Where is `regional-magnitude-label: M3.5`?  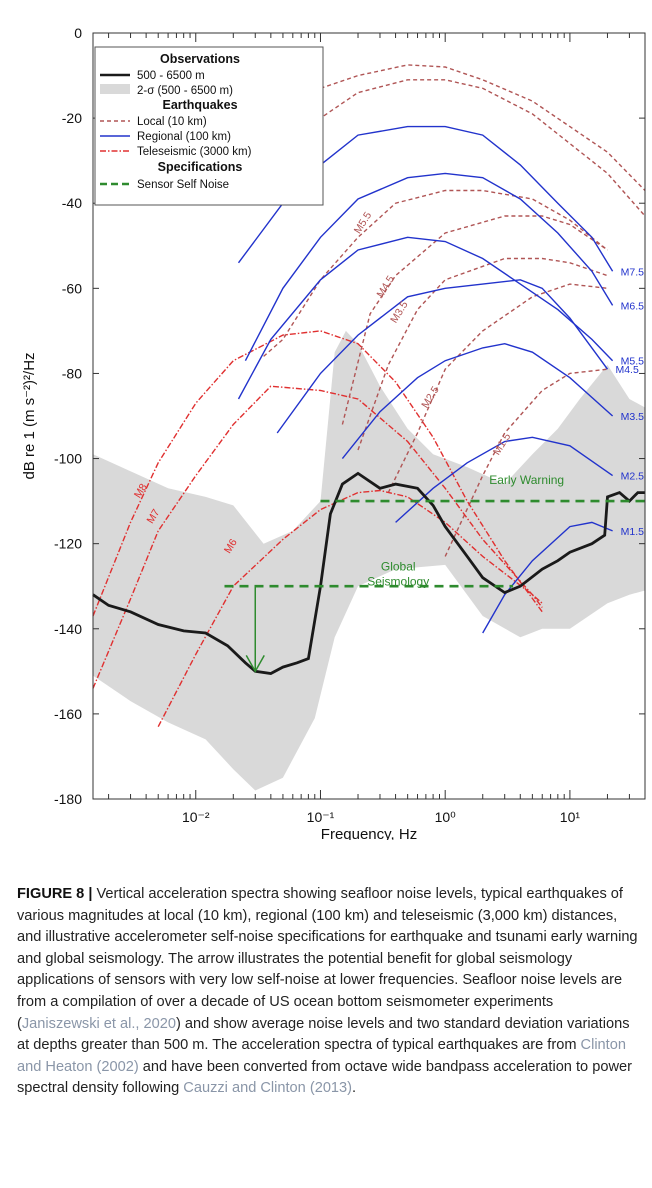
regional-magnitude-label: M3.5 is located at coordinates (633, 417).